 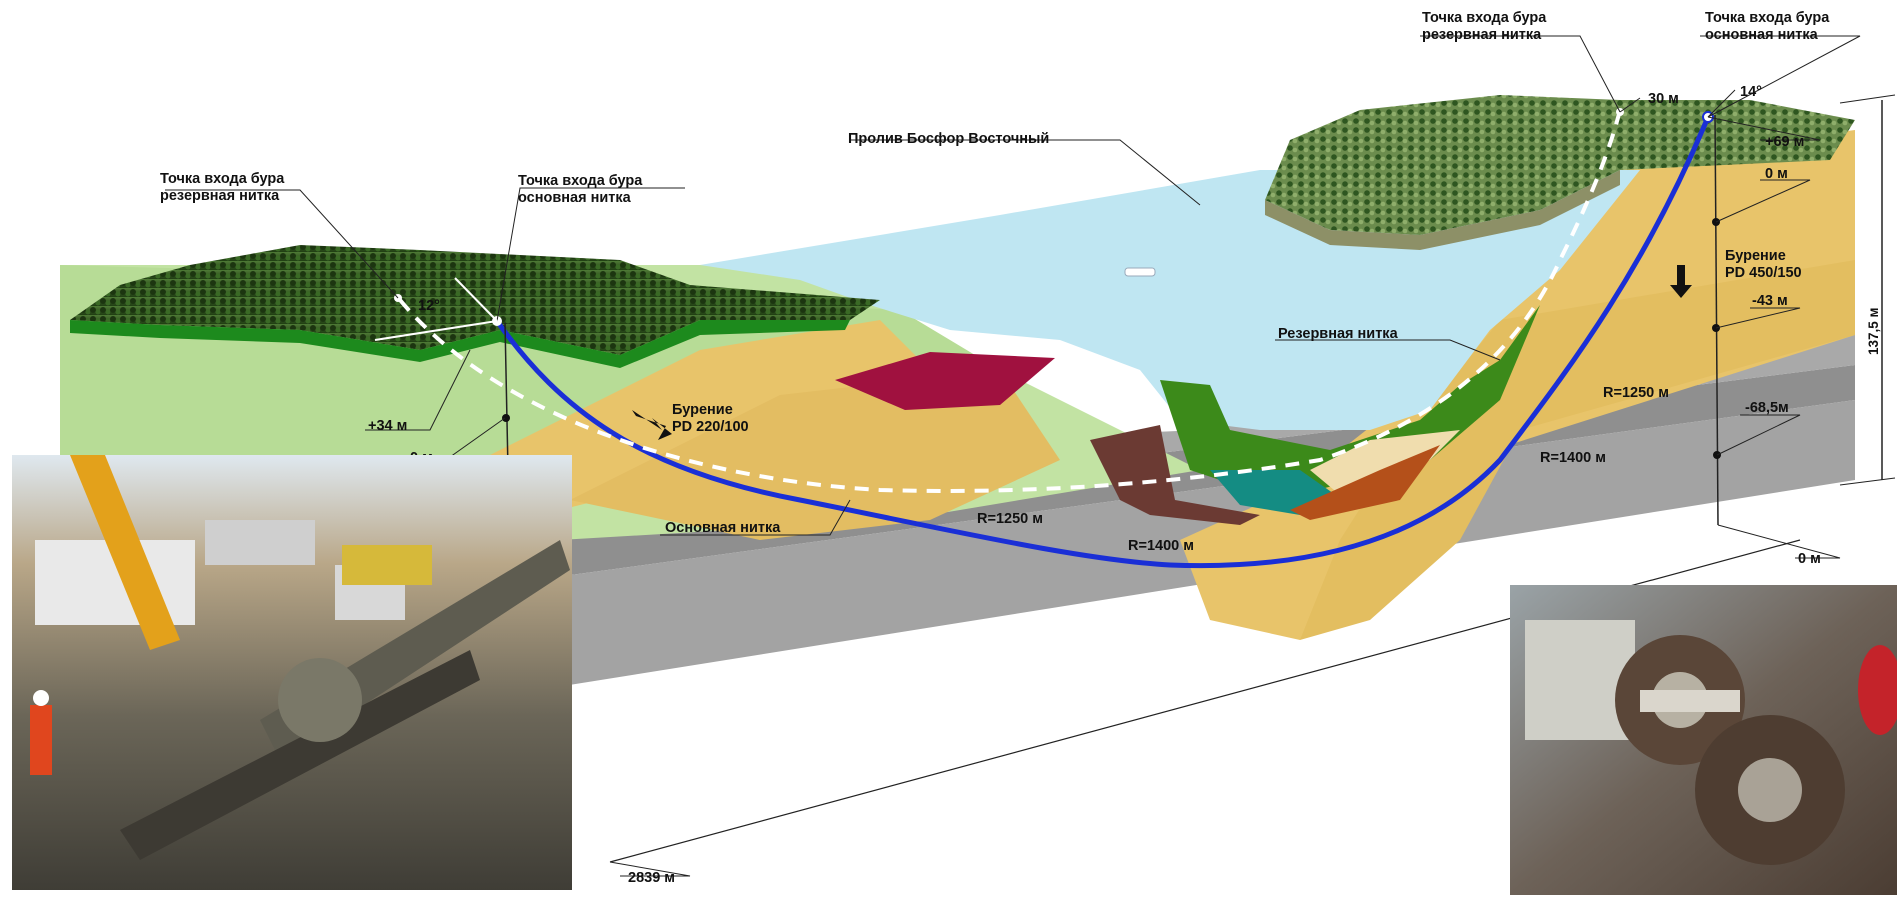 What do you see at coordinates (1175, 475) in the screenshot?
I see `brown-block` at bounding box center [1175, 475].